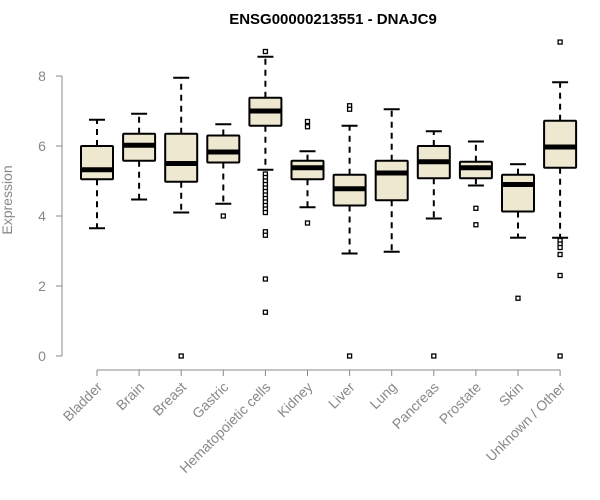 This screenshot has height=500, width=600. Describe the element at coordinates (433, 244) in the screenshot. I see `box-pancreas` at that location.